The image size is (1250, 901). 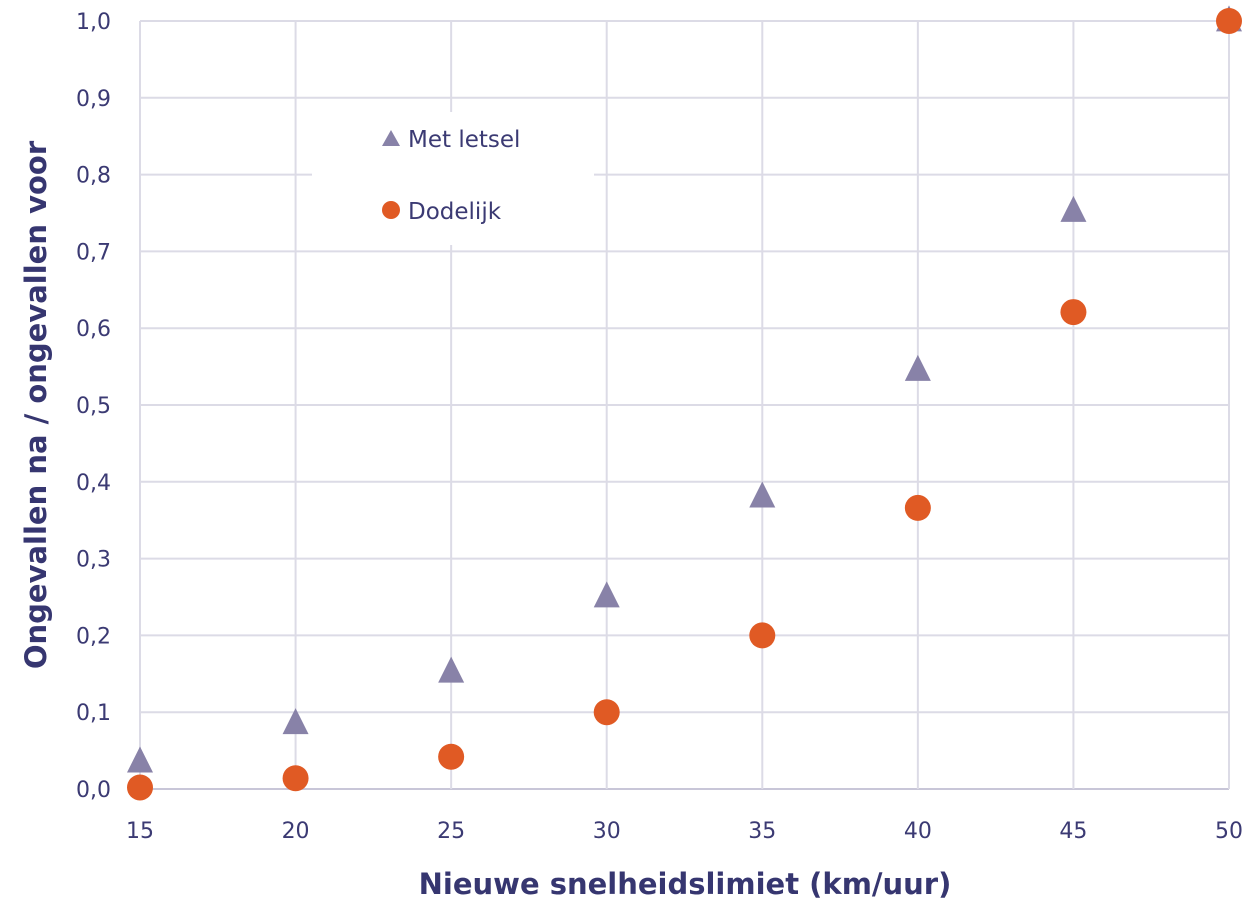 I want to click on x-tick-label: 15, so click(x=140, y=831).